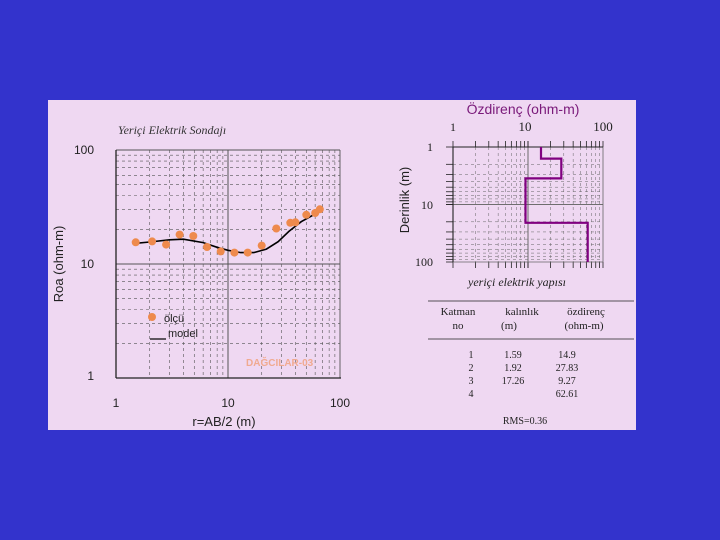  What do you see at coordinates (152, 317) in the screenshot?
I see `legend-measured-marker` at bounding box center [152, 317].